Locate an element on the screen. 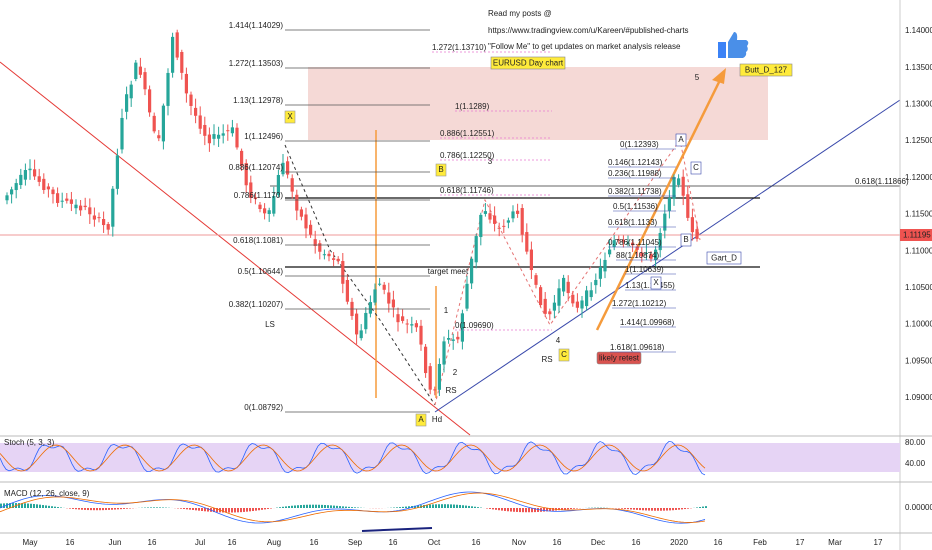  time-tick: Jun is located at coordinates (115, 542).